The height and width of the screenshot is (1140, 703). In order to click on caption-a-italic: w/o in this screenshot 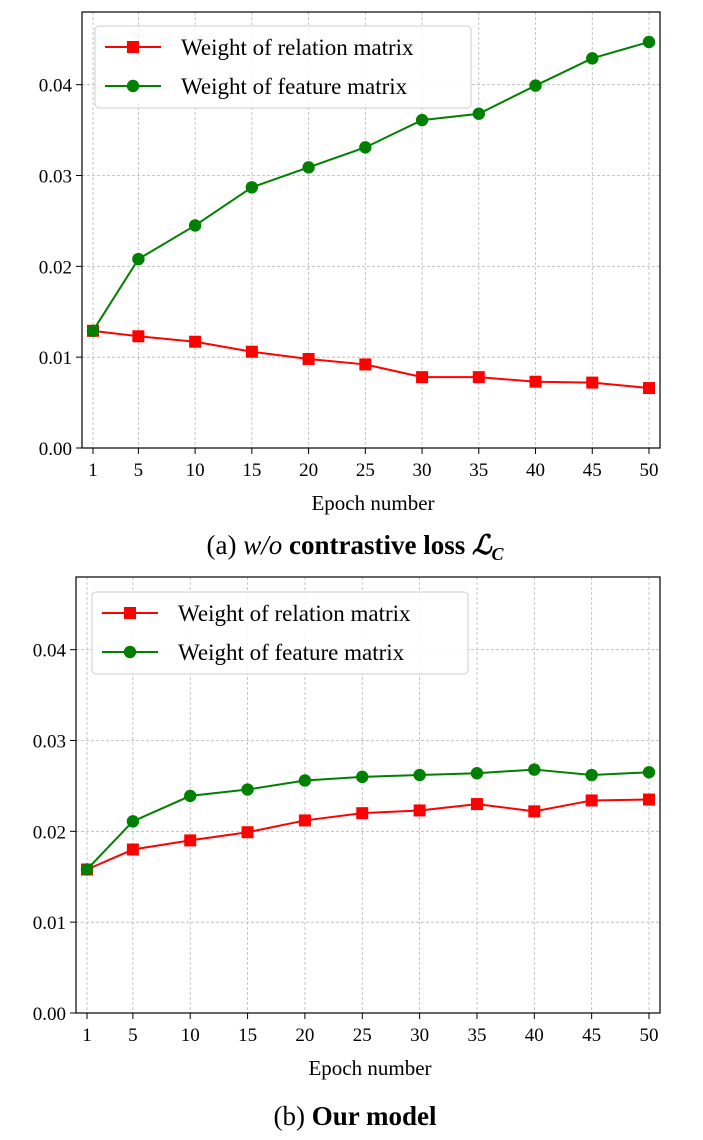, I will do `click(262, 545)`.